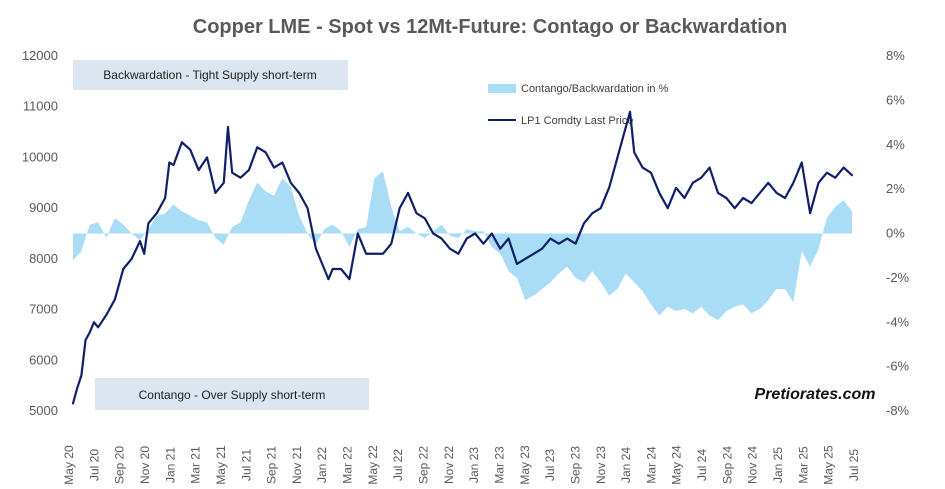 The image size is (945, 489). What do you see at coordinates (898, 277) in the screenshot?
I see `right-axis-tick-label: -2%` at bounding box center [898, 277].